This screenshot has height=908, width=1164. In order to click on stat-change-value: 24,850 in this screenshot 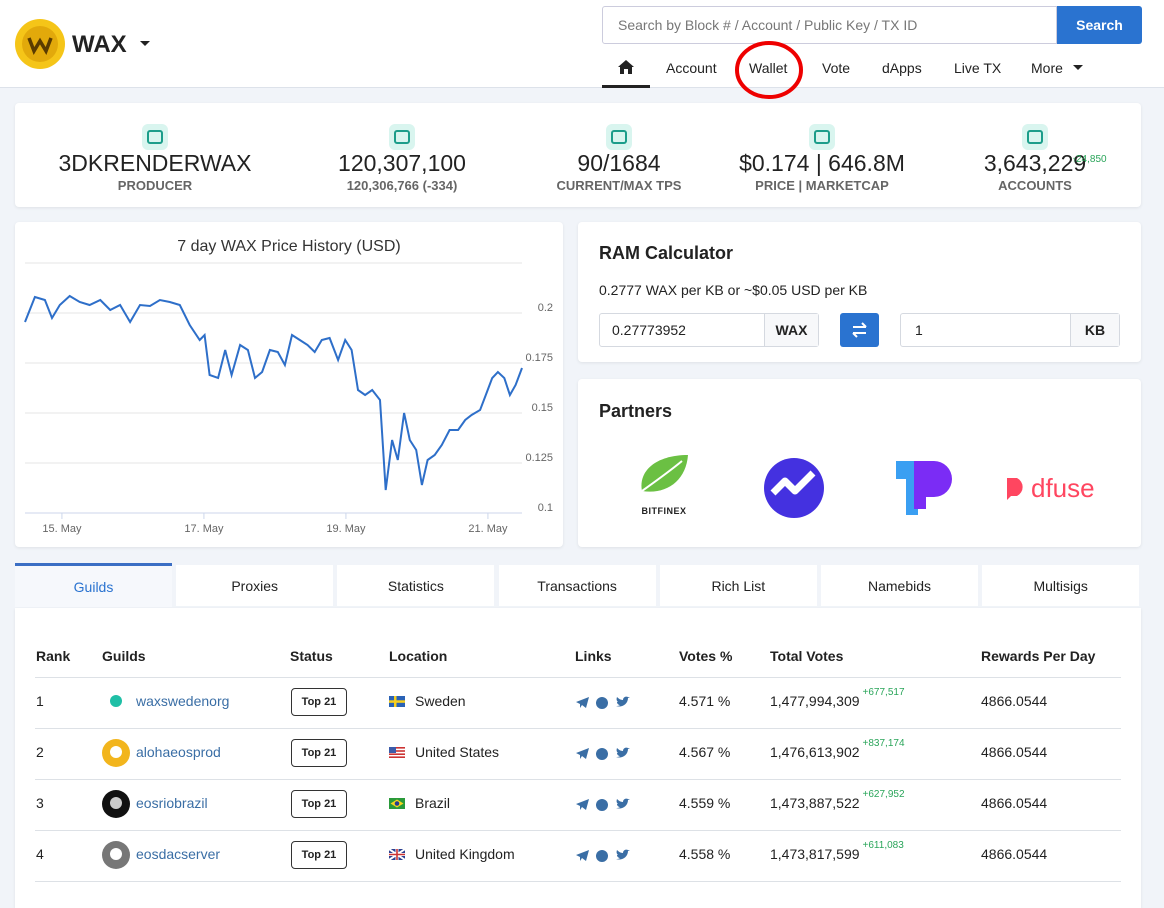, I will do `click(1091, 159)`.